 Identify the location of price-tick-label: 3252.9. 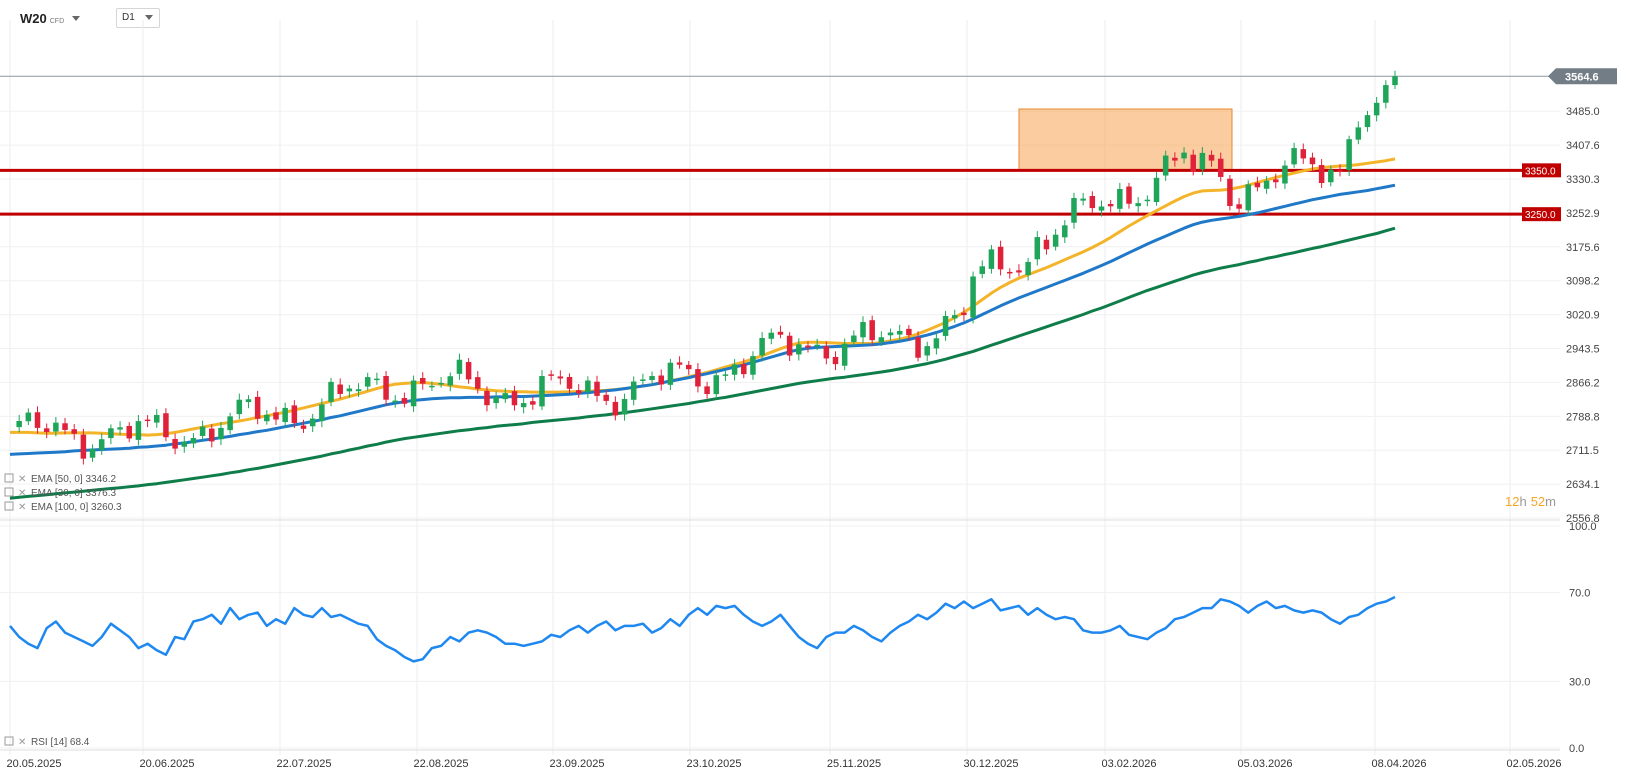
(1583, 214).